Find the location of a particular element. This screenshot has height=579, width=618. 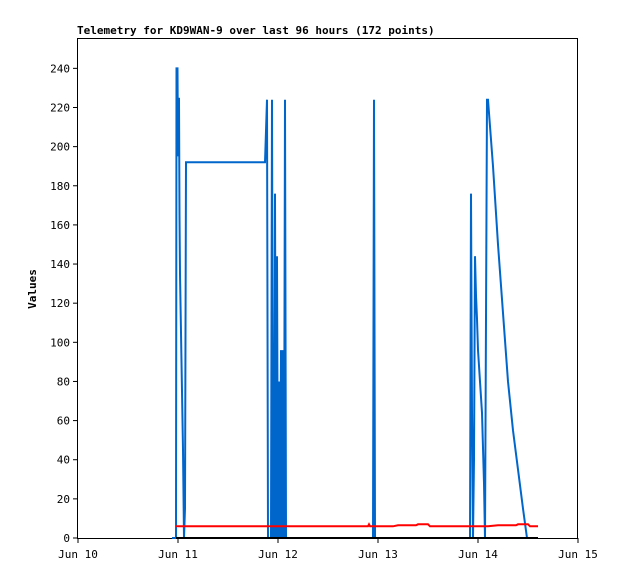

y-tick-label: 180 is located at coordinates (60, 186).